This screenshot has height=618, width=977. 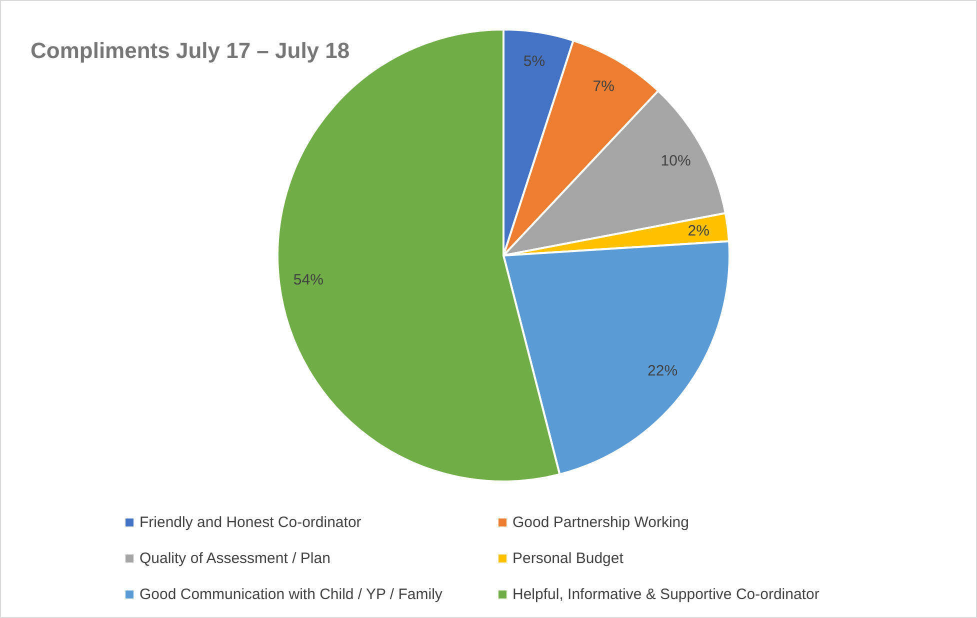 What do you see at coordinates (699, 231) in the screenshot?
I see `data-label: 2%` at bounding box center [699, 231].